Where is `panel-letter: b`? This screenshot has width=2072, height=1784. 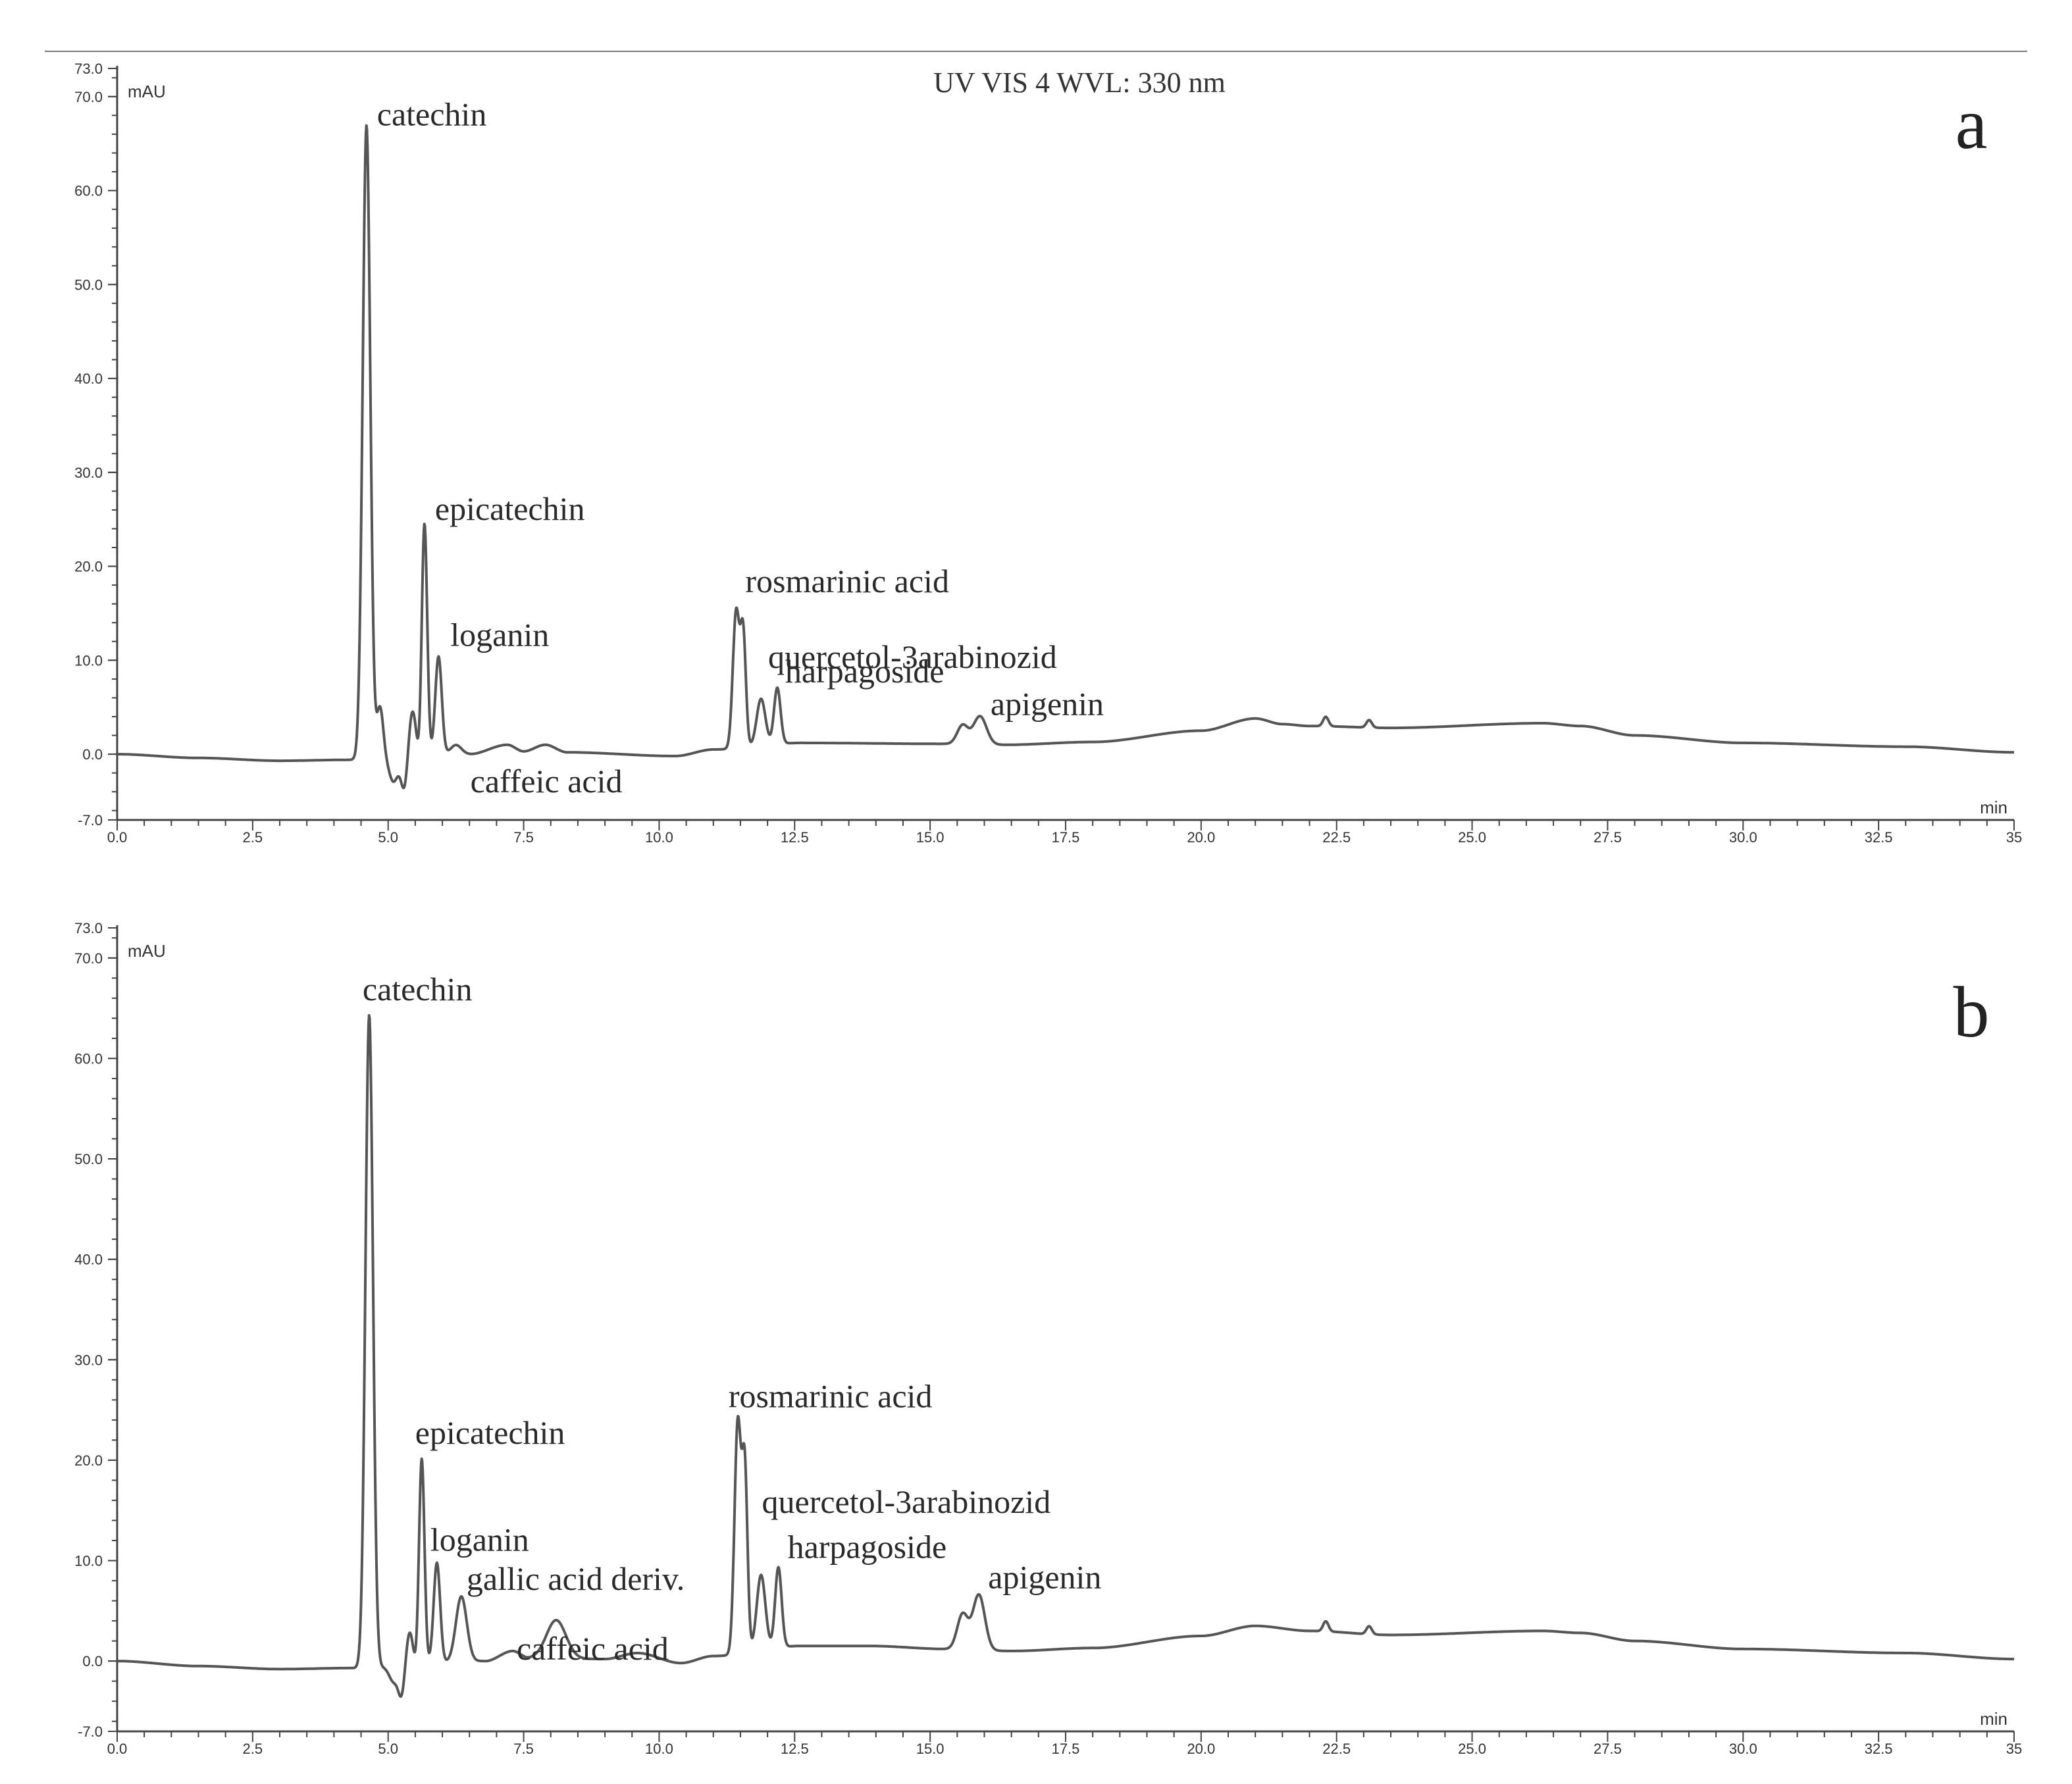
panel-letter: b is located at coordinates (1972, 1012).